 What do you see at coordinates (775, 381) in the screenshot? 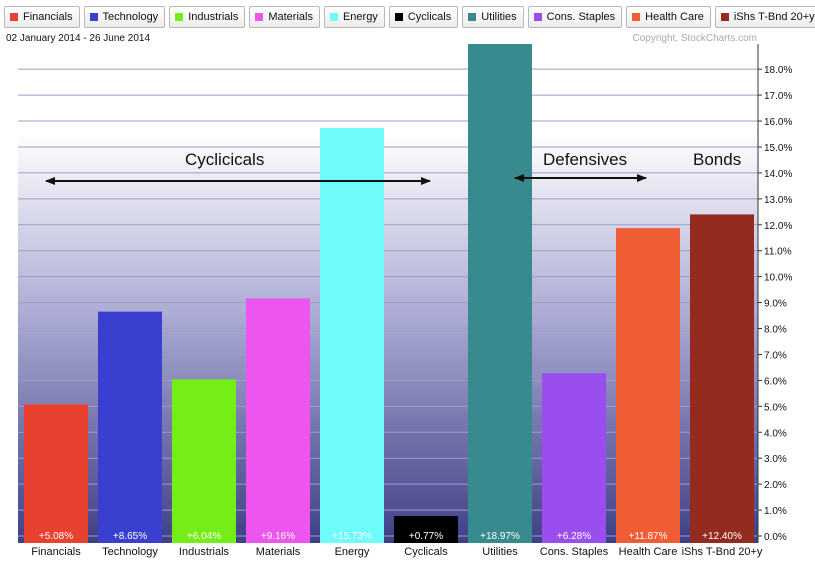
I see `y-tick-label: 6.0%` at bounding box center [775, 381].